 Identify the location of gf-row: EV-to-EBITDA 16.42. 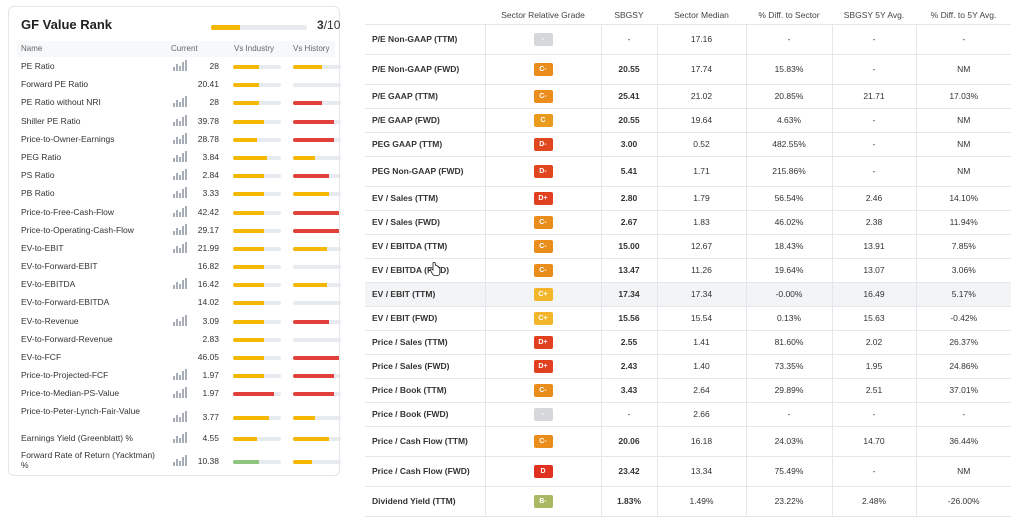
(179, 284).